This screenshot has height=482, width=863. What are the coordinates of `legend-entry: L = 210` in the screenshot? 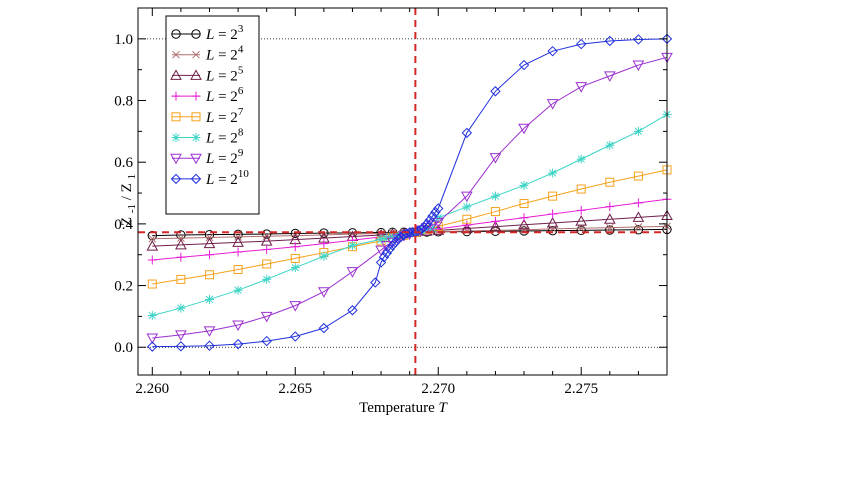 It's located at (209, 178).